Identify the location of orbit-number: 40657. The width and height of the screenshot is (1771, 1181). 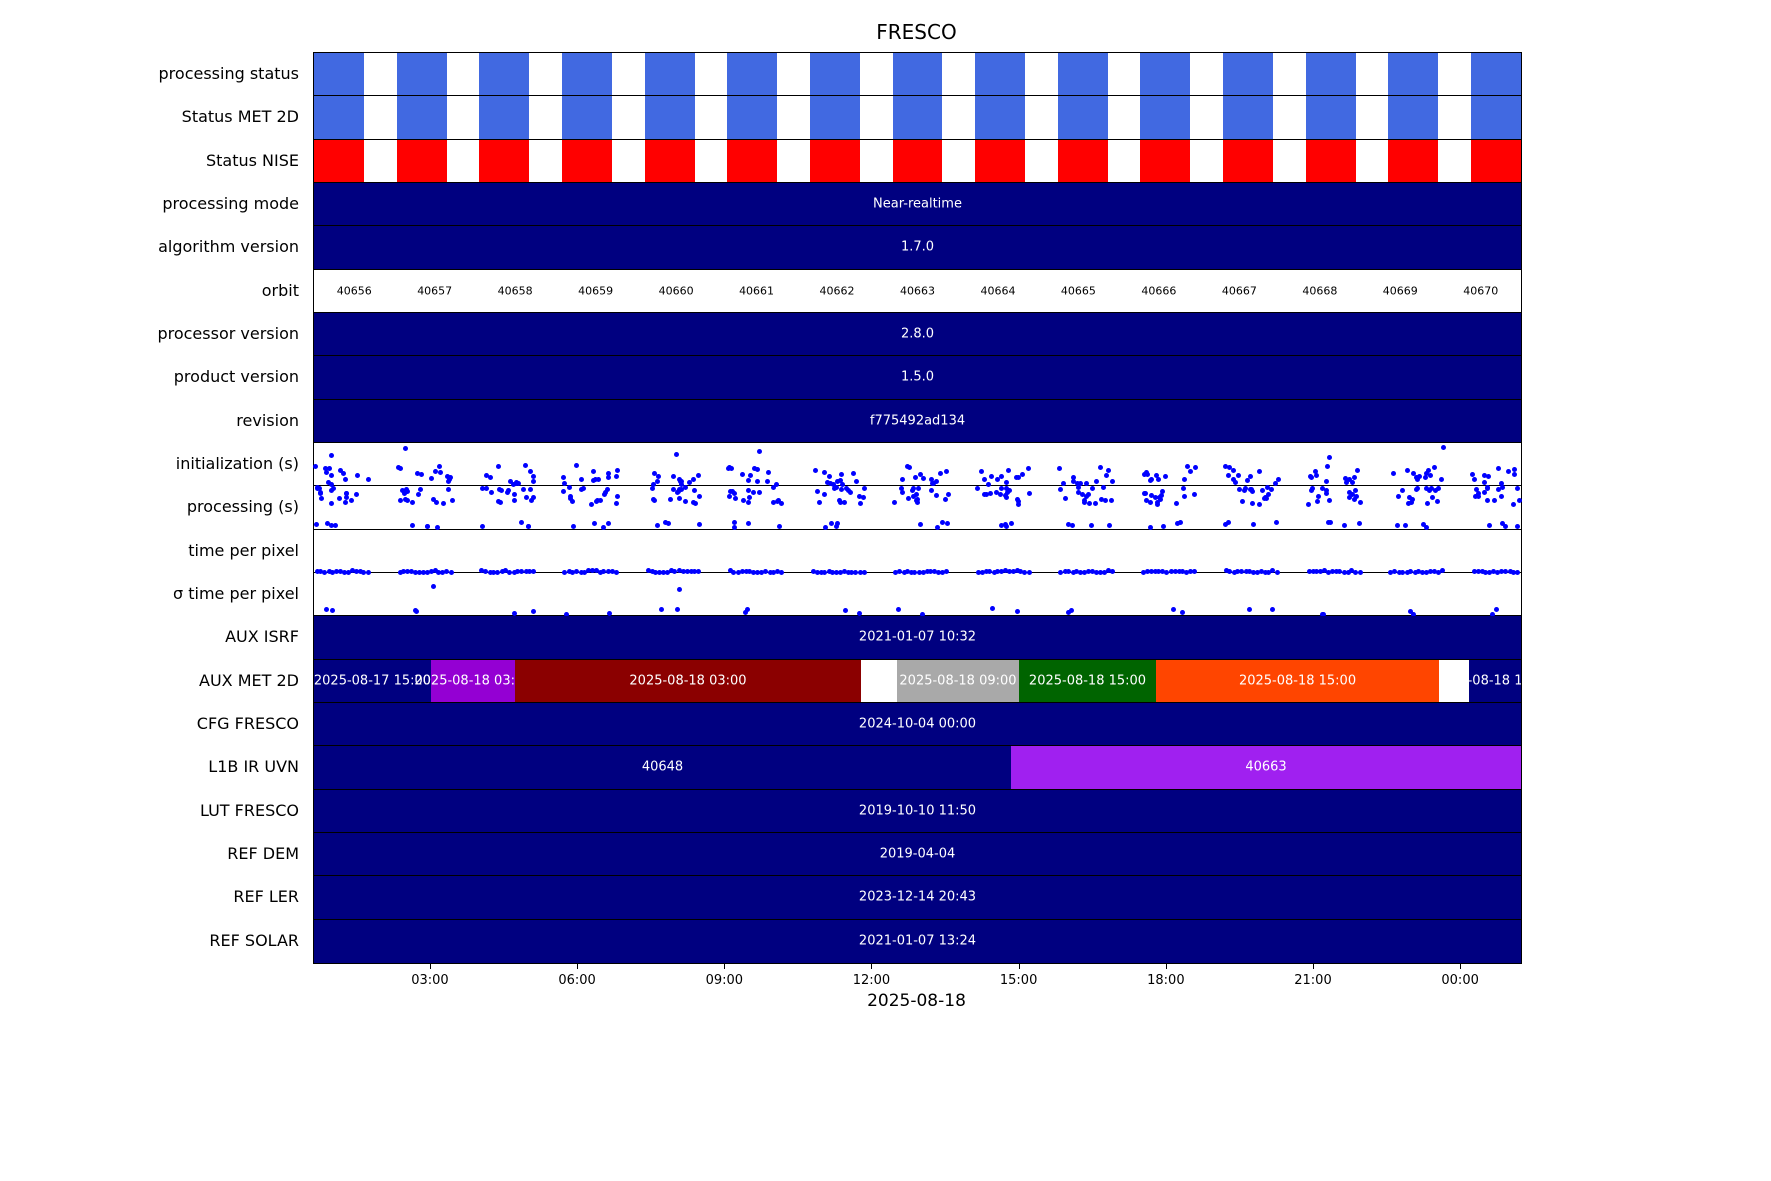
(435, 291).